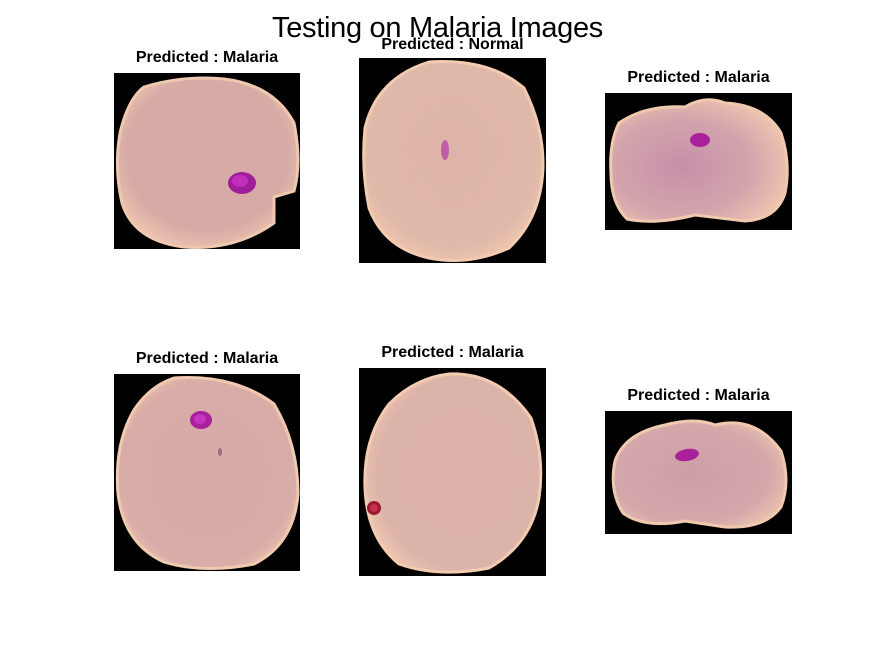 Image resolution: width=875 pixels, height=656 pixels. What do you see at coordinates (207, 57) in the screenshot?
I see `panel-1-title: Predicted : Malaria` at bounding box center [207, 57].